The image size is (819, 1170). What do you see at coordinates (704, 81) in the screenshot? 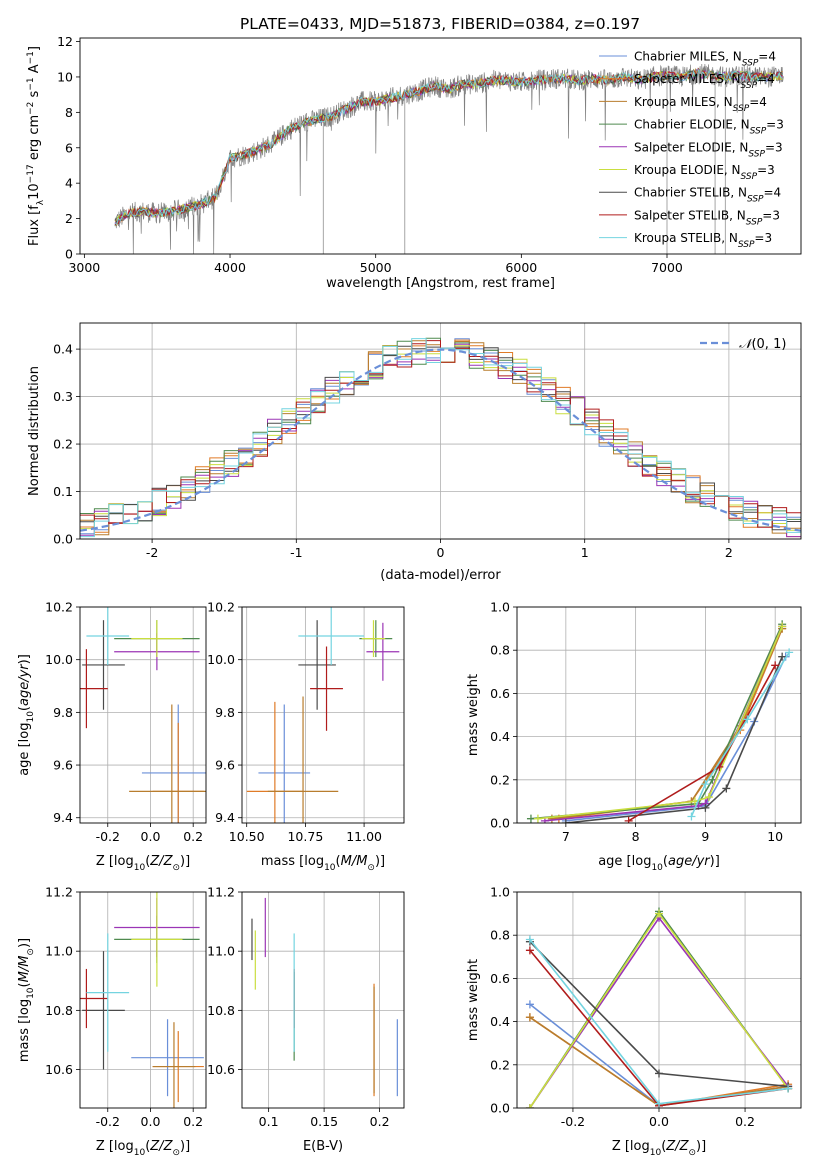
I see `legend-label: Salpeter MILES, NSSP=4` at bounding box center [704, 81].